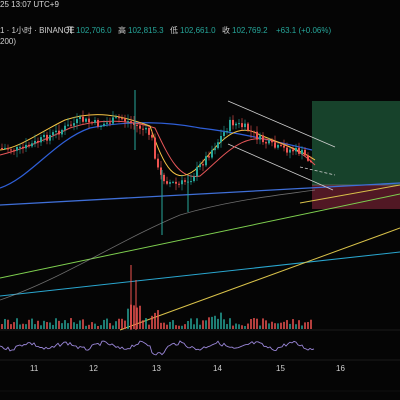 The image size is (400, 400). What do you see at coordinates (340, 369) in the screenshot?
I see `x-axis-label: 16` at bounding box center [340, 369].